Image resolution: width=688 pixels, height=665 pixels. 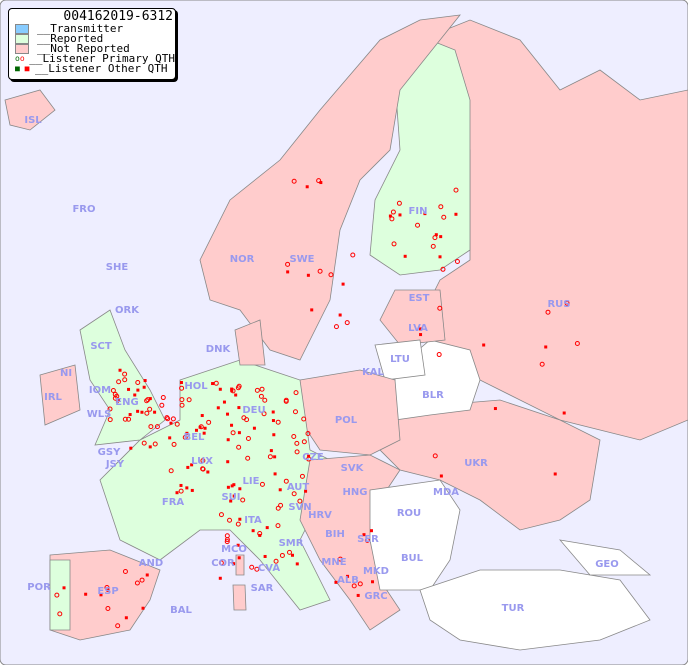 What do you see at coordinates (433, 395) in the screenshot?
I see `country-label-blr: BLR` at bounding box center [433, 395].